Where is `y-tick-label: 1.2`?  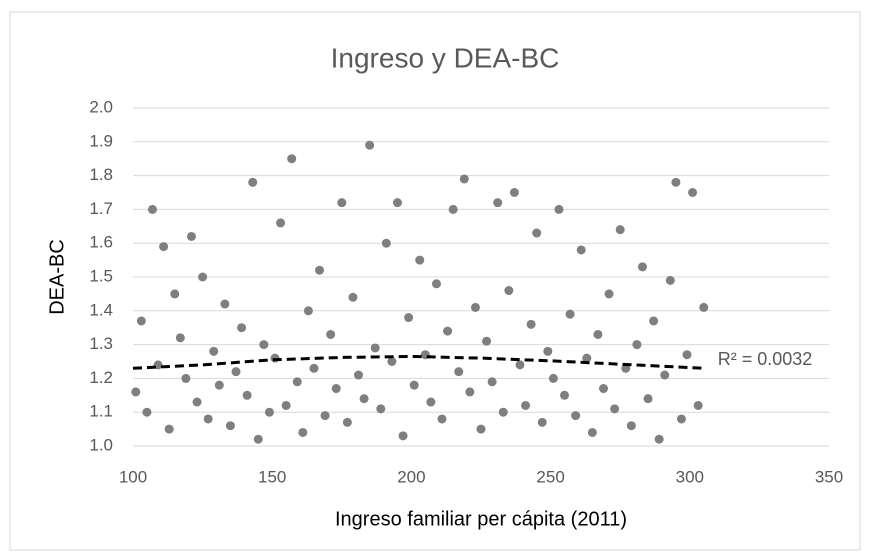
y-tick-label: 1.2 is located at coordinates (101, 377).